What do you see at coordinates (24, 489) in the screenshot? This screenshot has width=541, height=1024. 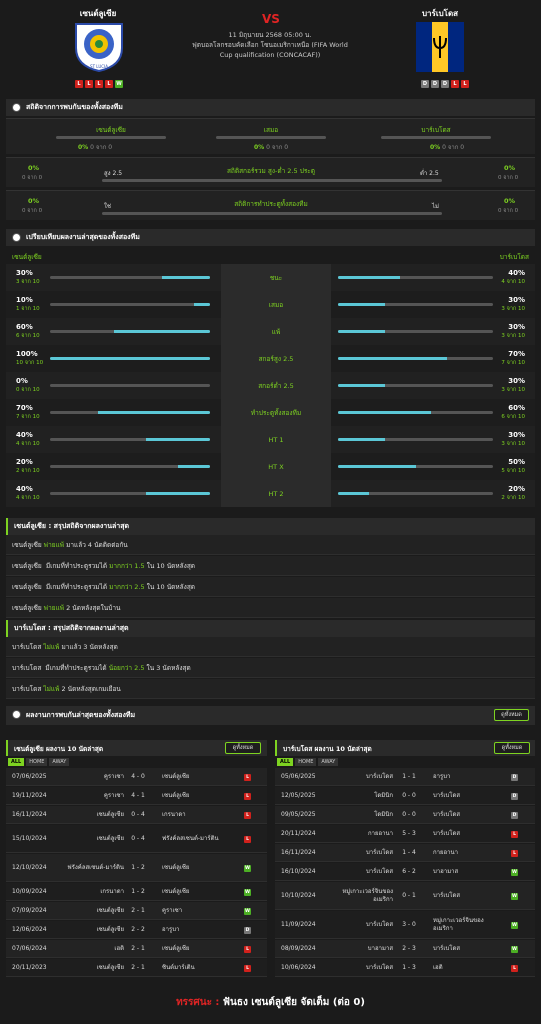 I see `compare-home-pct: 40%` at bounding box center [24, 489].